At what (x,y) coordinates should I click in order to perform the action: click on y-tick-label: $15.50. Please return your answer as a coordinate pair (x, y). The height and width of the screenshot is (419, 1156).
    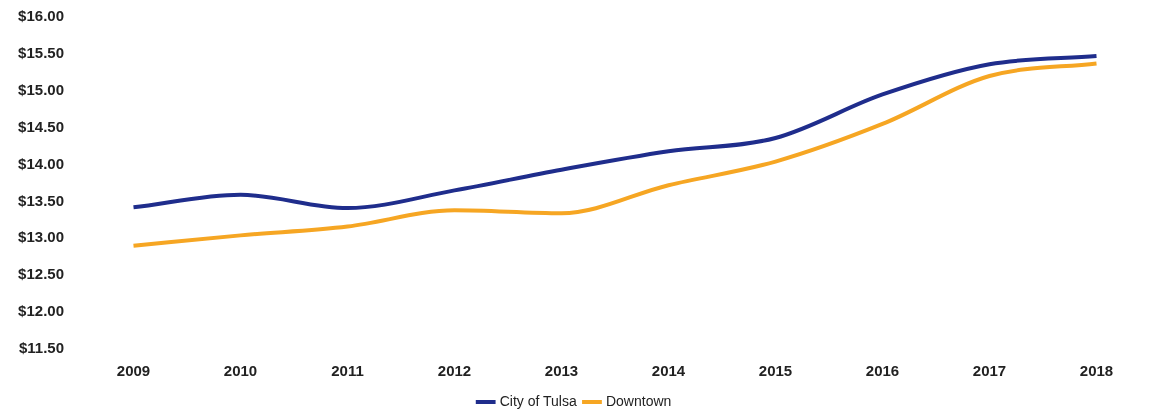
    Looking at the image, I should click on (41, 53).